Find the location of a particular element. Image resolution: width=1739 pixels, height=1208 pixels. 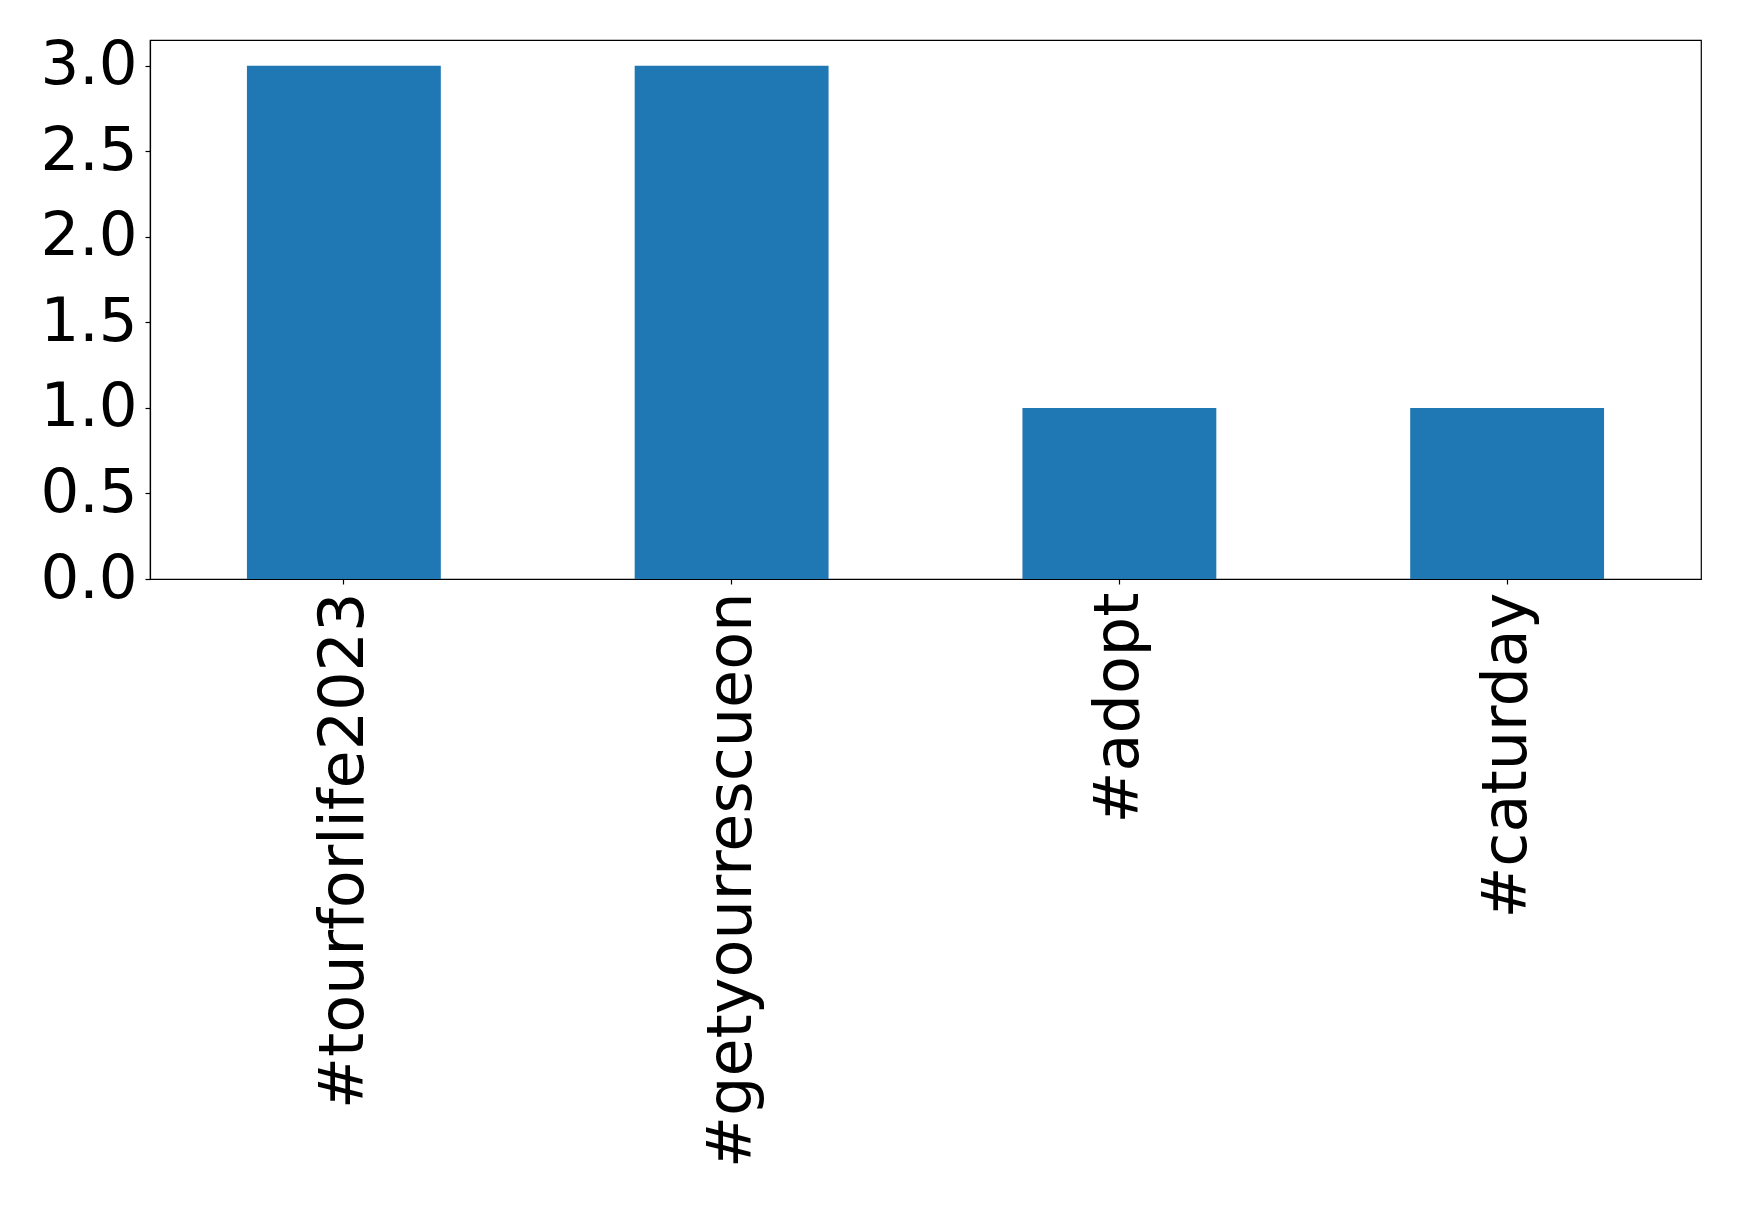

x-tick-label: #tourforlife2023 is located at coordinates (341, 850).